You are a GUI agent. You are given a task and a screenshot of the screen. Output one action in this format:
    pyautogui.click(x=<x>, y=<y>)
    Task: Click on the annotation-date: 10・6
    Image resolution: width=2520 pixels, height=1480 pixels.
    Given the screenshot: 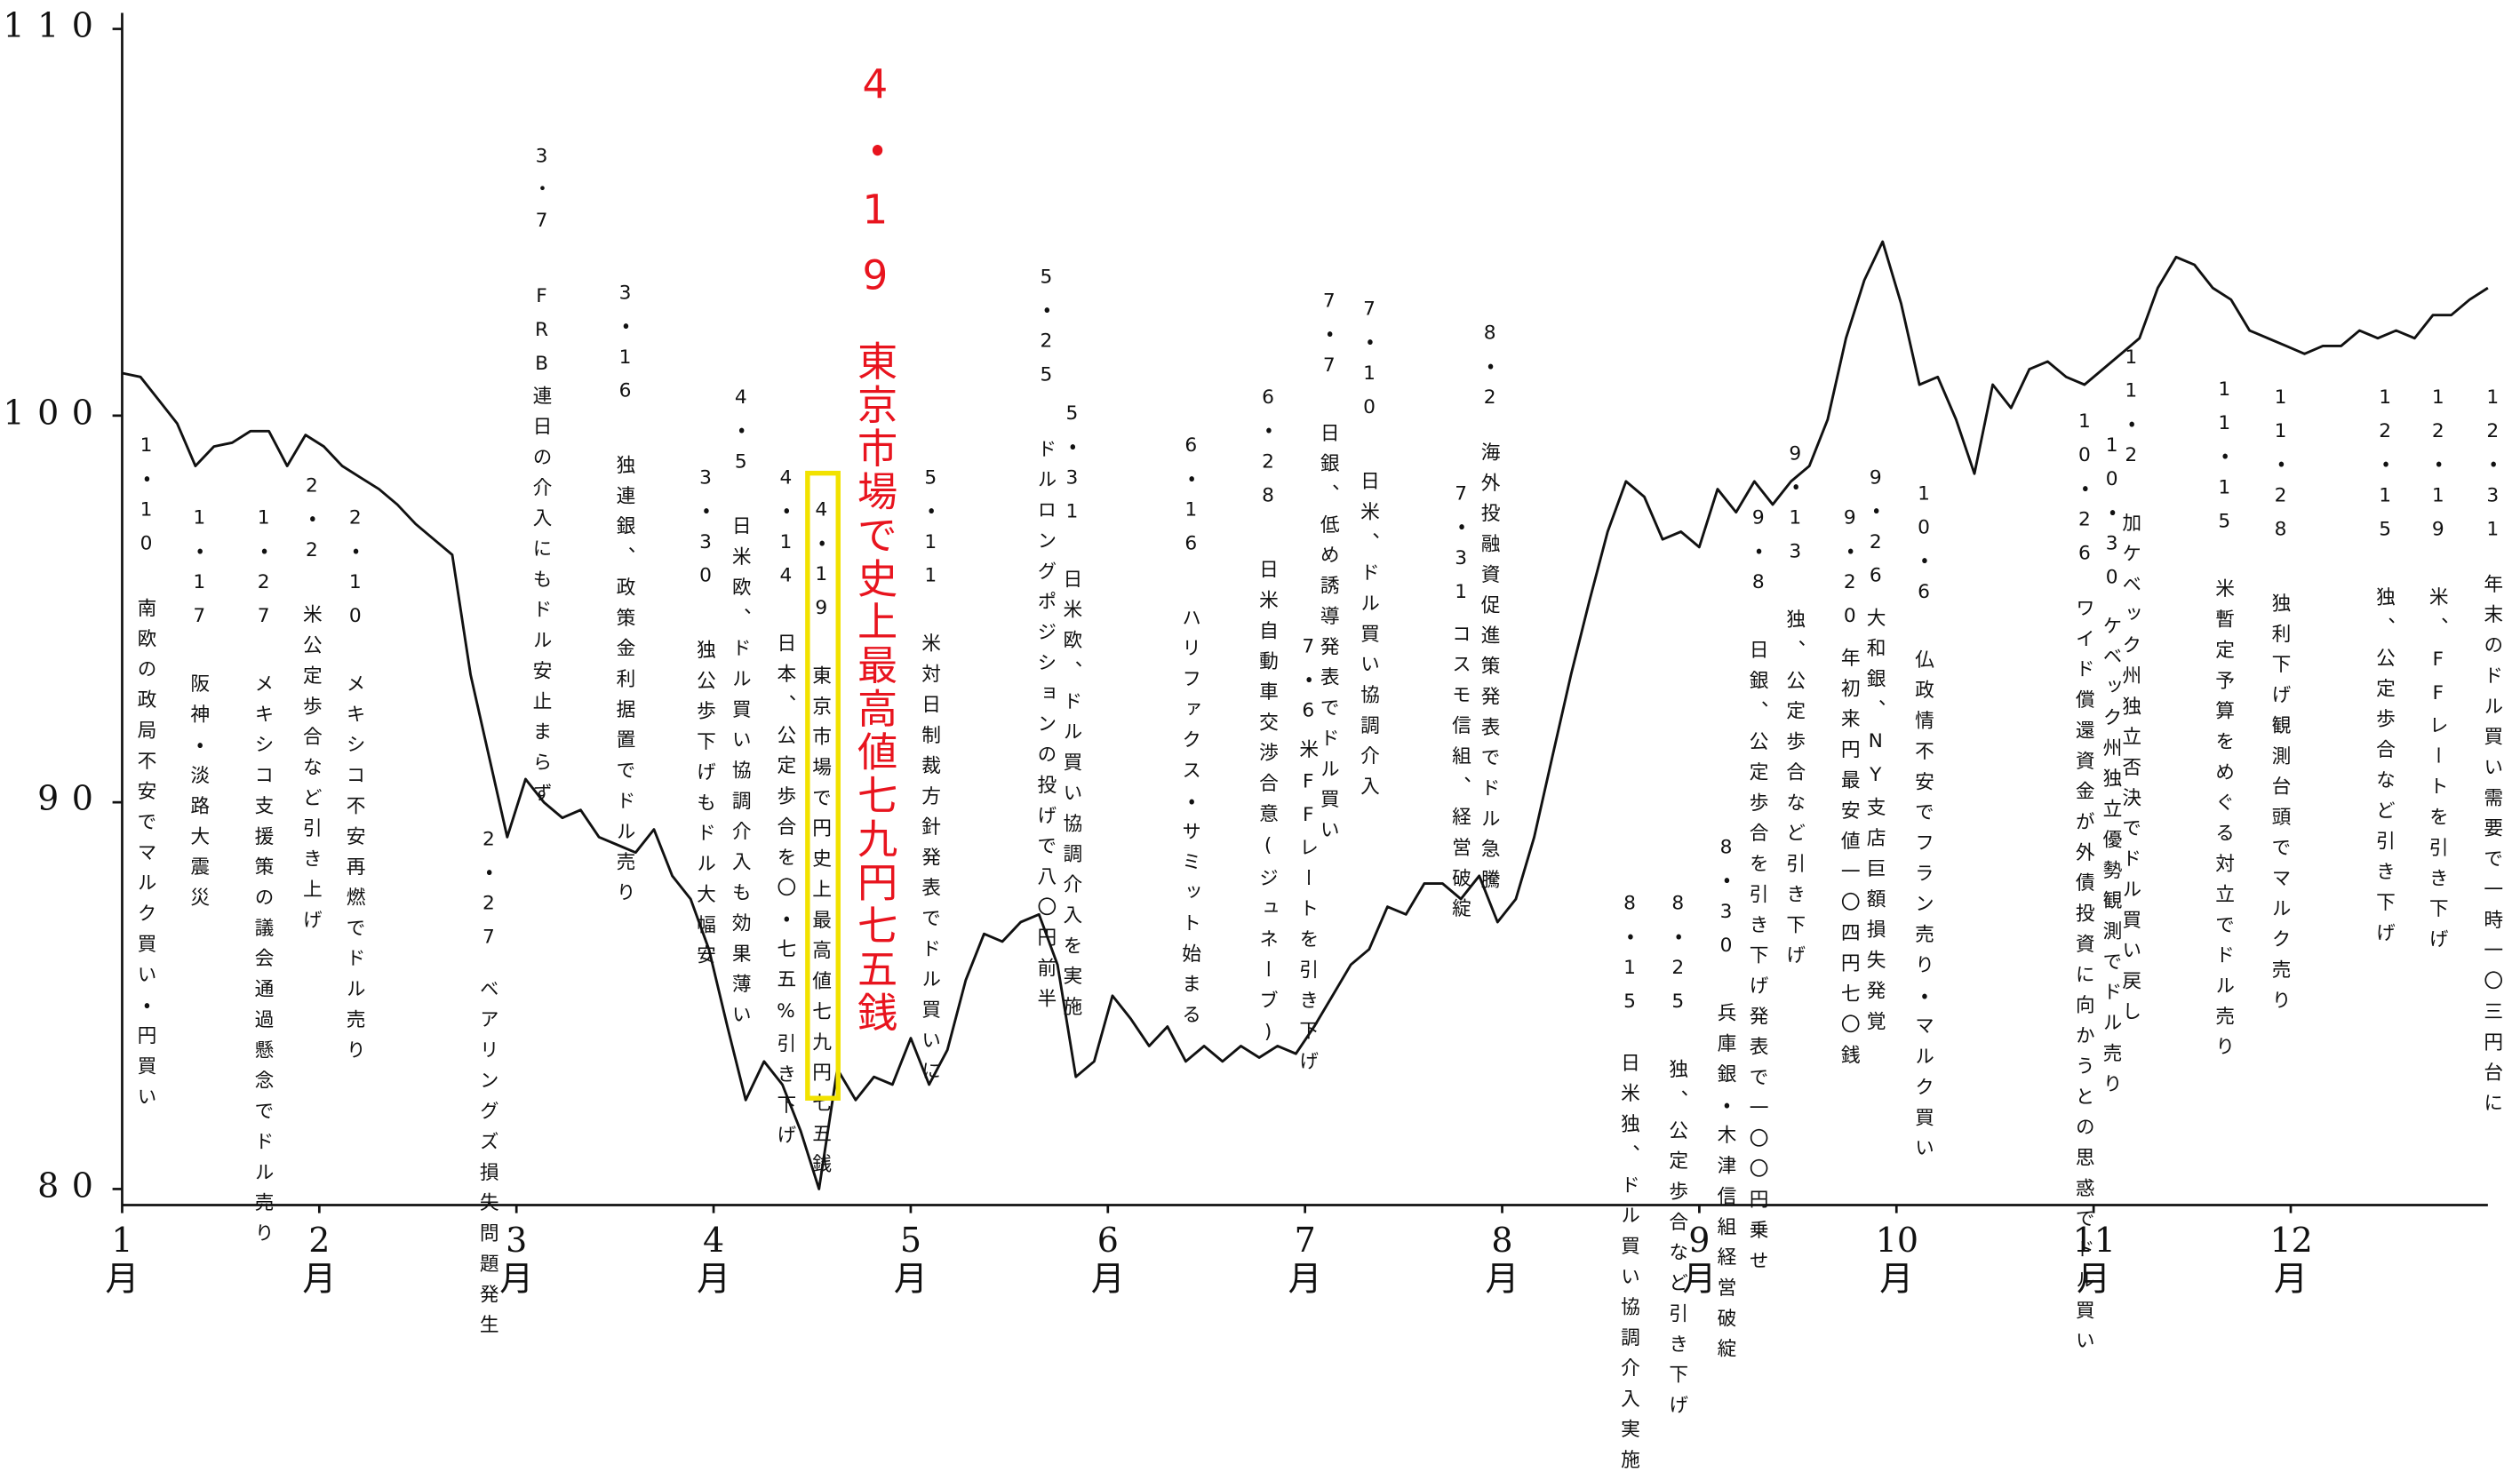 What is the action you would take?
    pyautogui.click(x=1923, y=547)
    